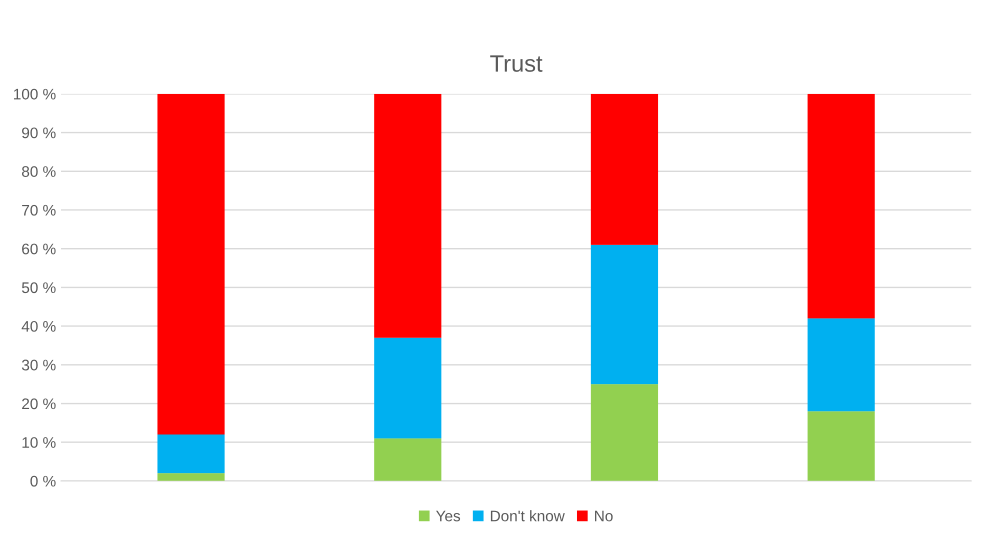 The height and width of the screenshot is (549, 984). Describe the element at coordinates (39, 171) in the screenshot. I see `y-tick-label: 80 %` at that location.